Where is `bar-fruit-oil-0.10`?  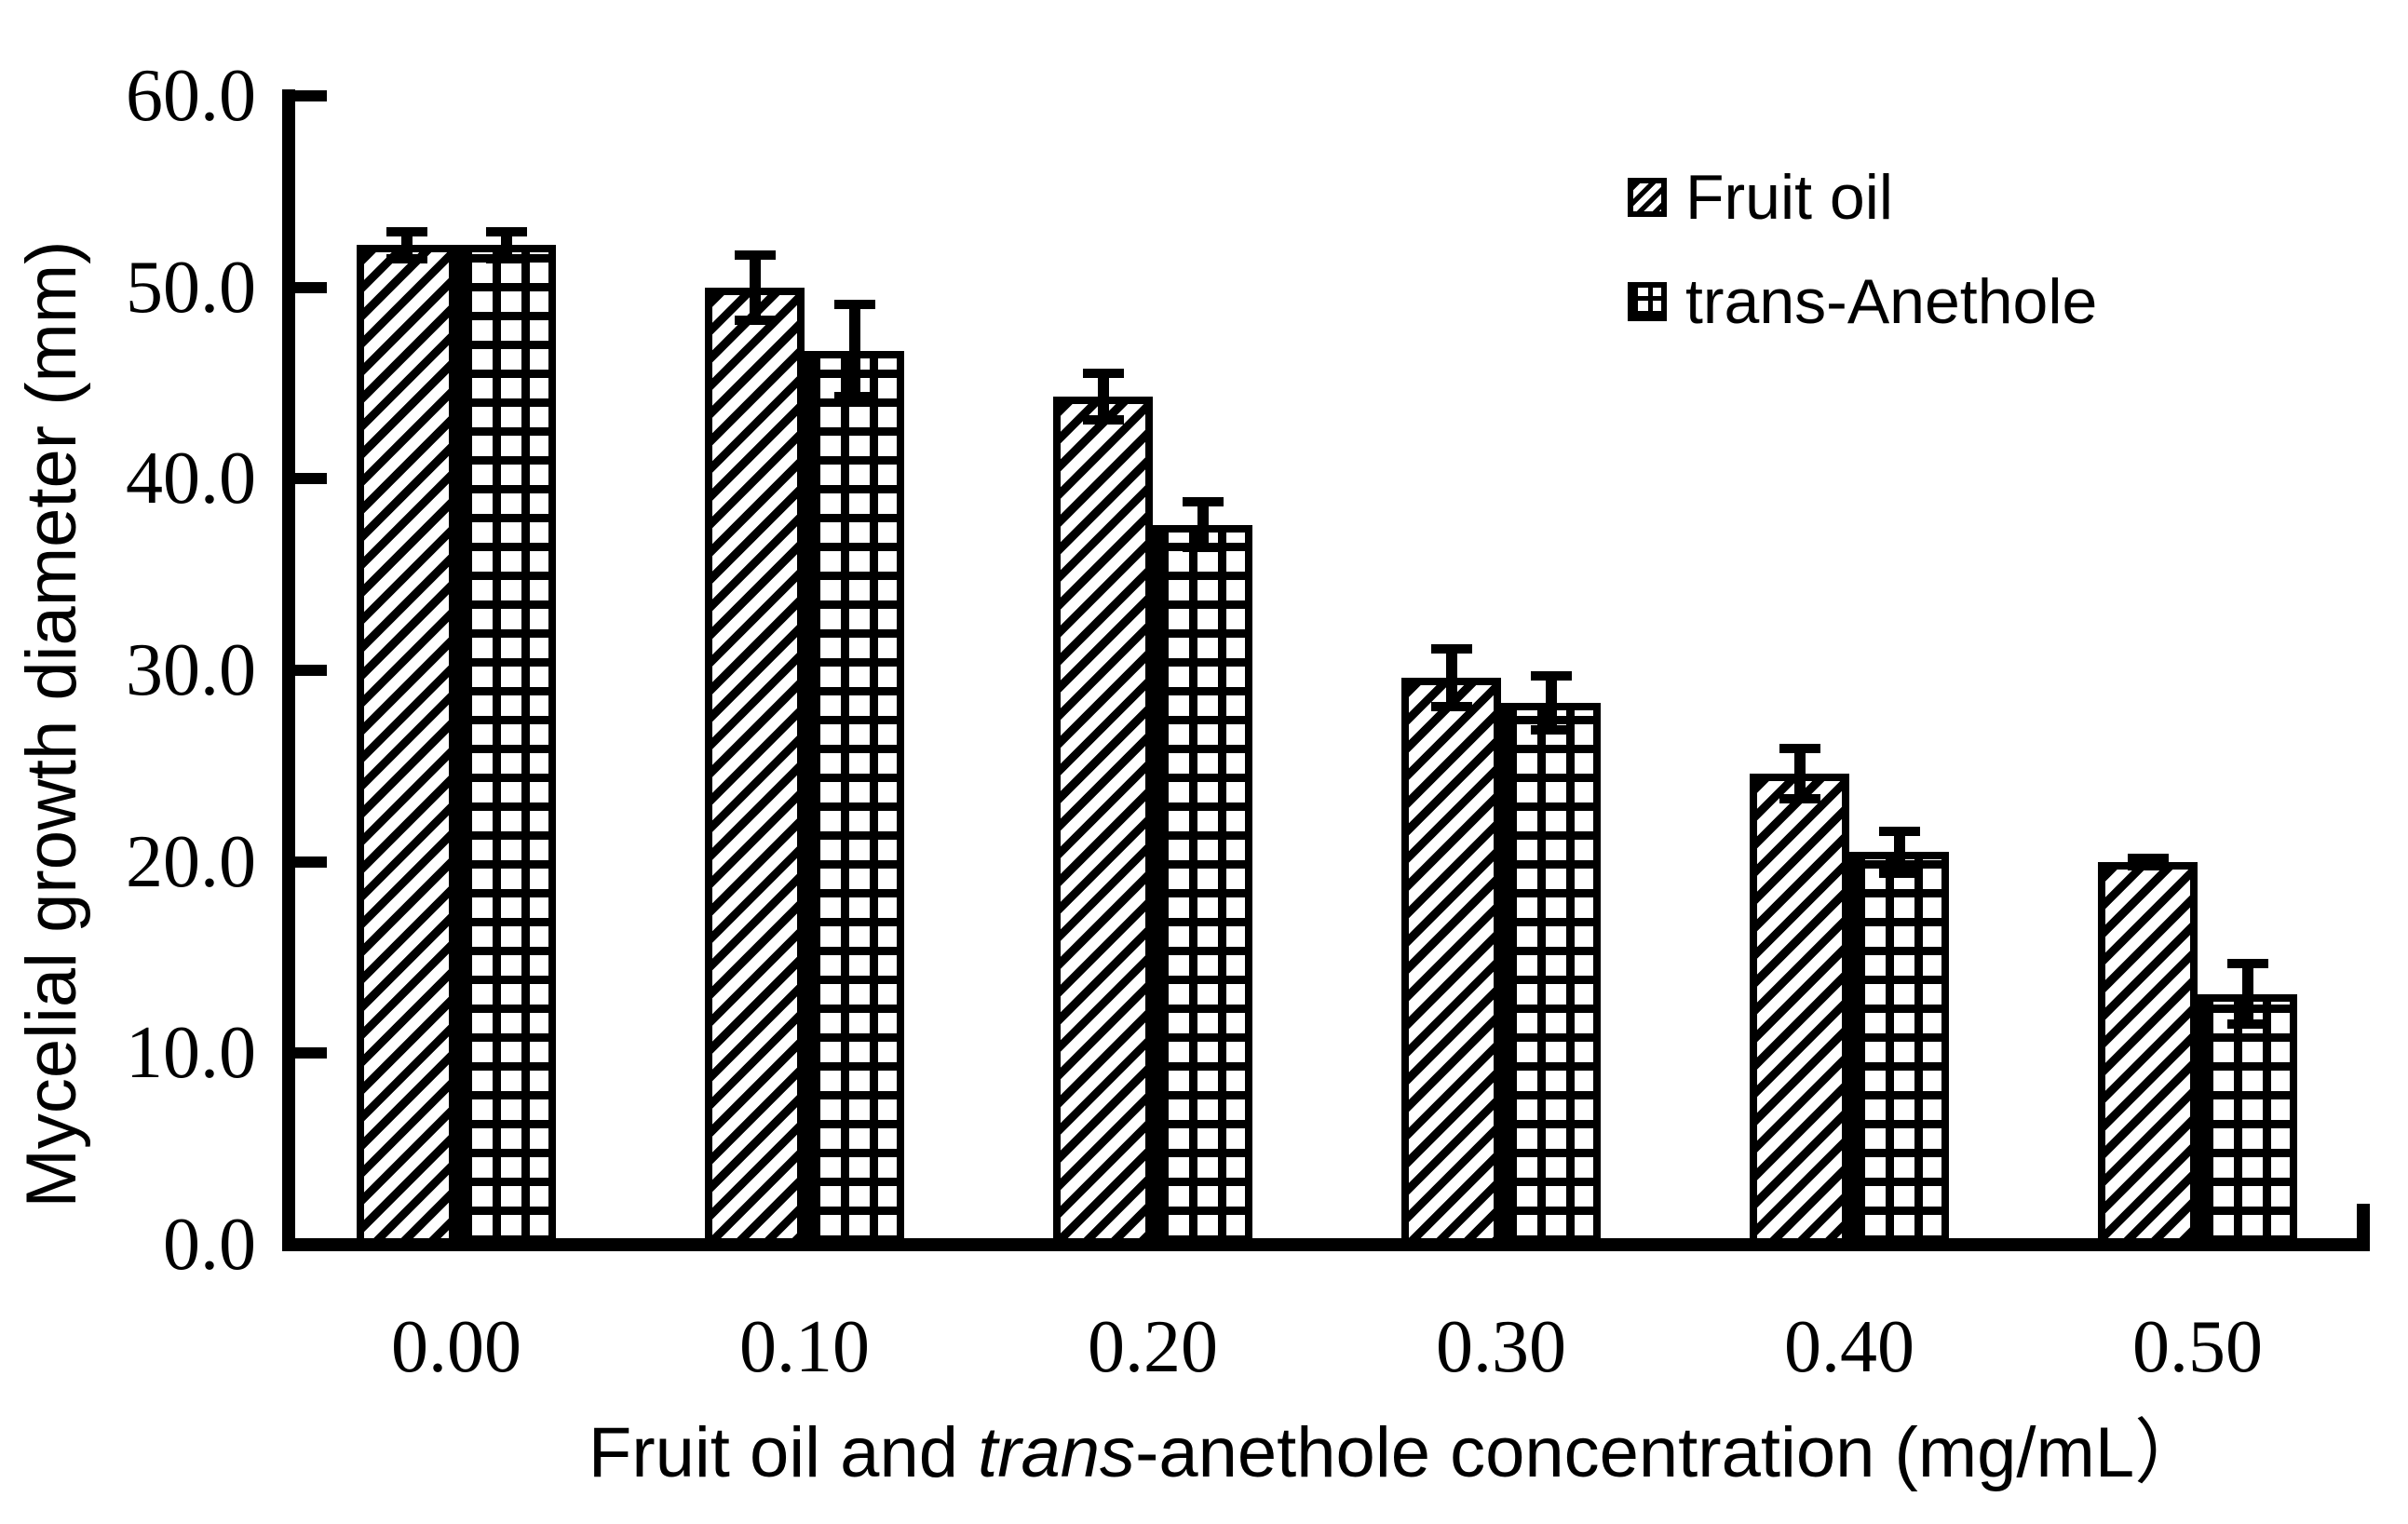 bar-fruit-oil-0.10 is located at coordinates (755, 769).